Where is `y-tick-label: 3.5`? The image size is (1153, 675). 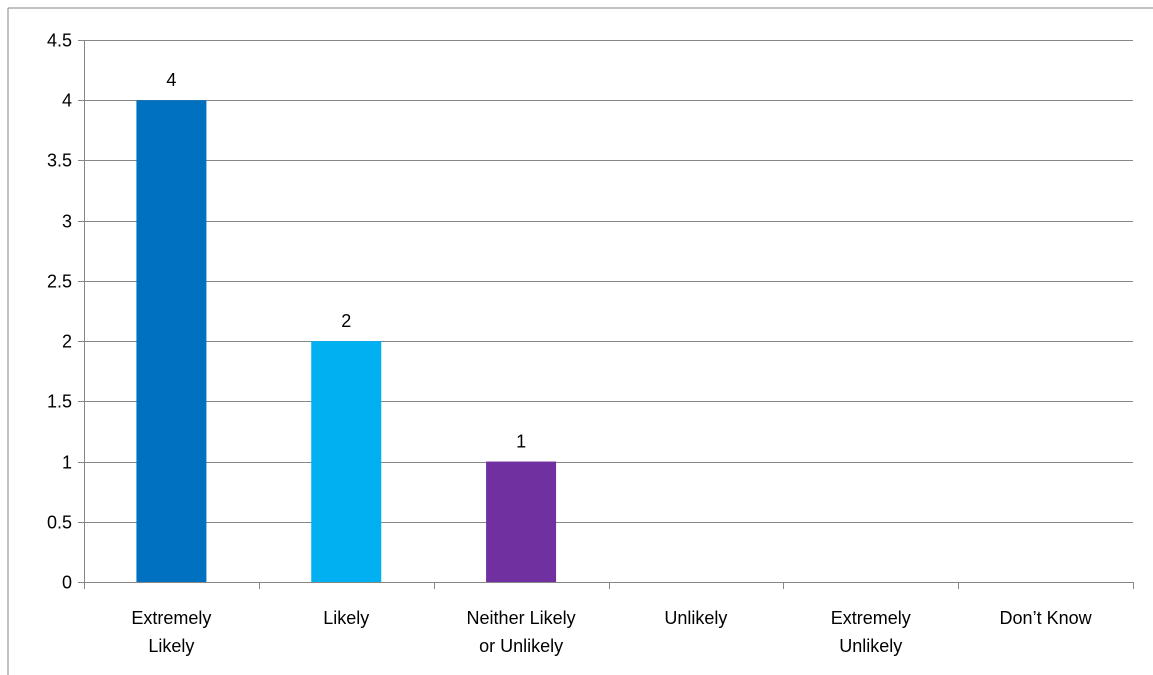
y-tick-label: 3.5 is located at coordinates (59, 161).